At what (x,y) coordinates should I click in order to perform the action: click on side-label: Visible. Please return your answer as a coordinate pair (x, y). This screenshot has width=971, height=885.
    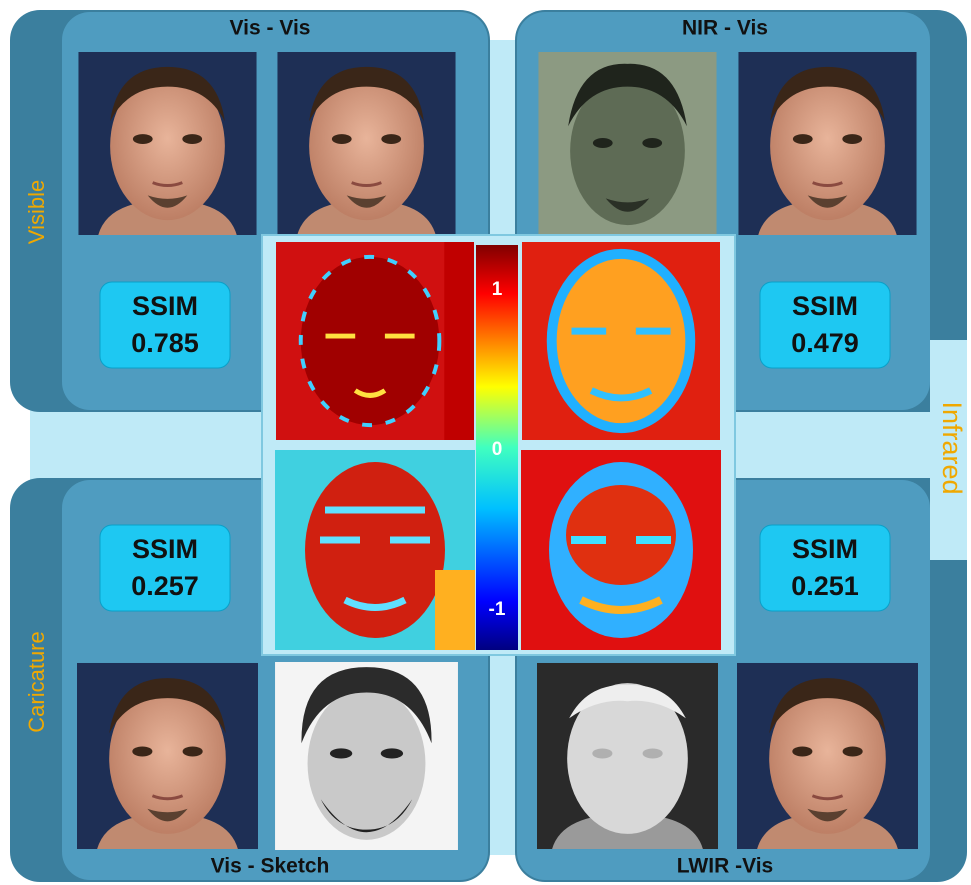
    Looking at the image, I should click on (36, 212).